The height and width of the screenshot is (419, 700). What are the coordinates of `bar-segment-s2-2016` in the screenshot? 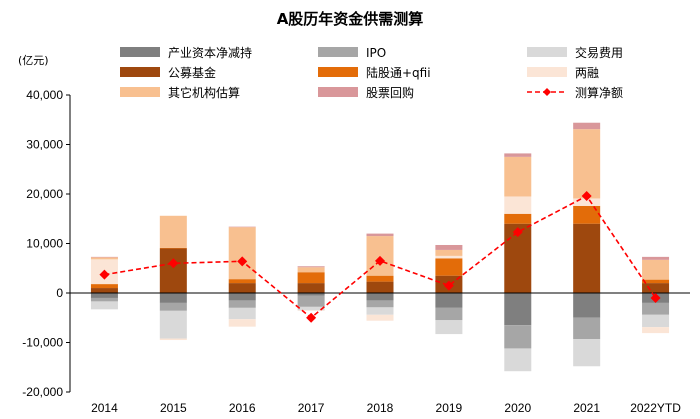 It's located at (242, 313).